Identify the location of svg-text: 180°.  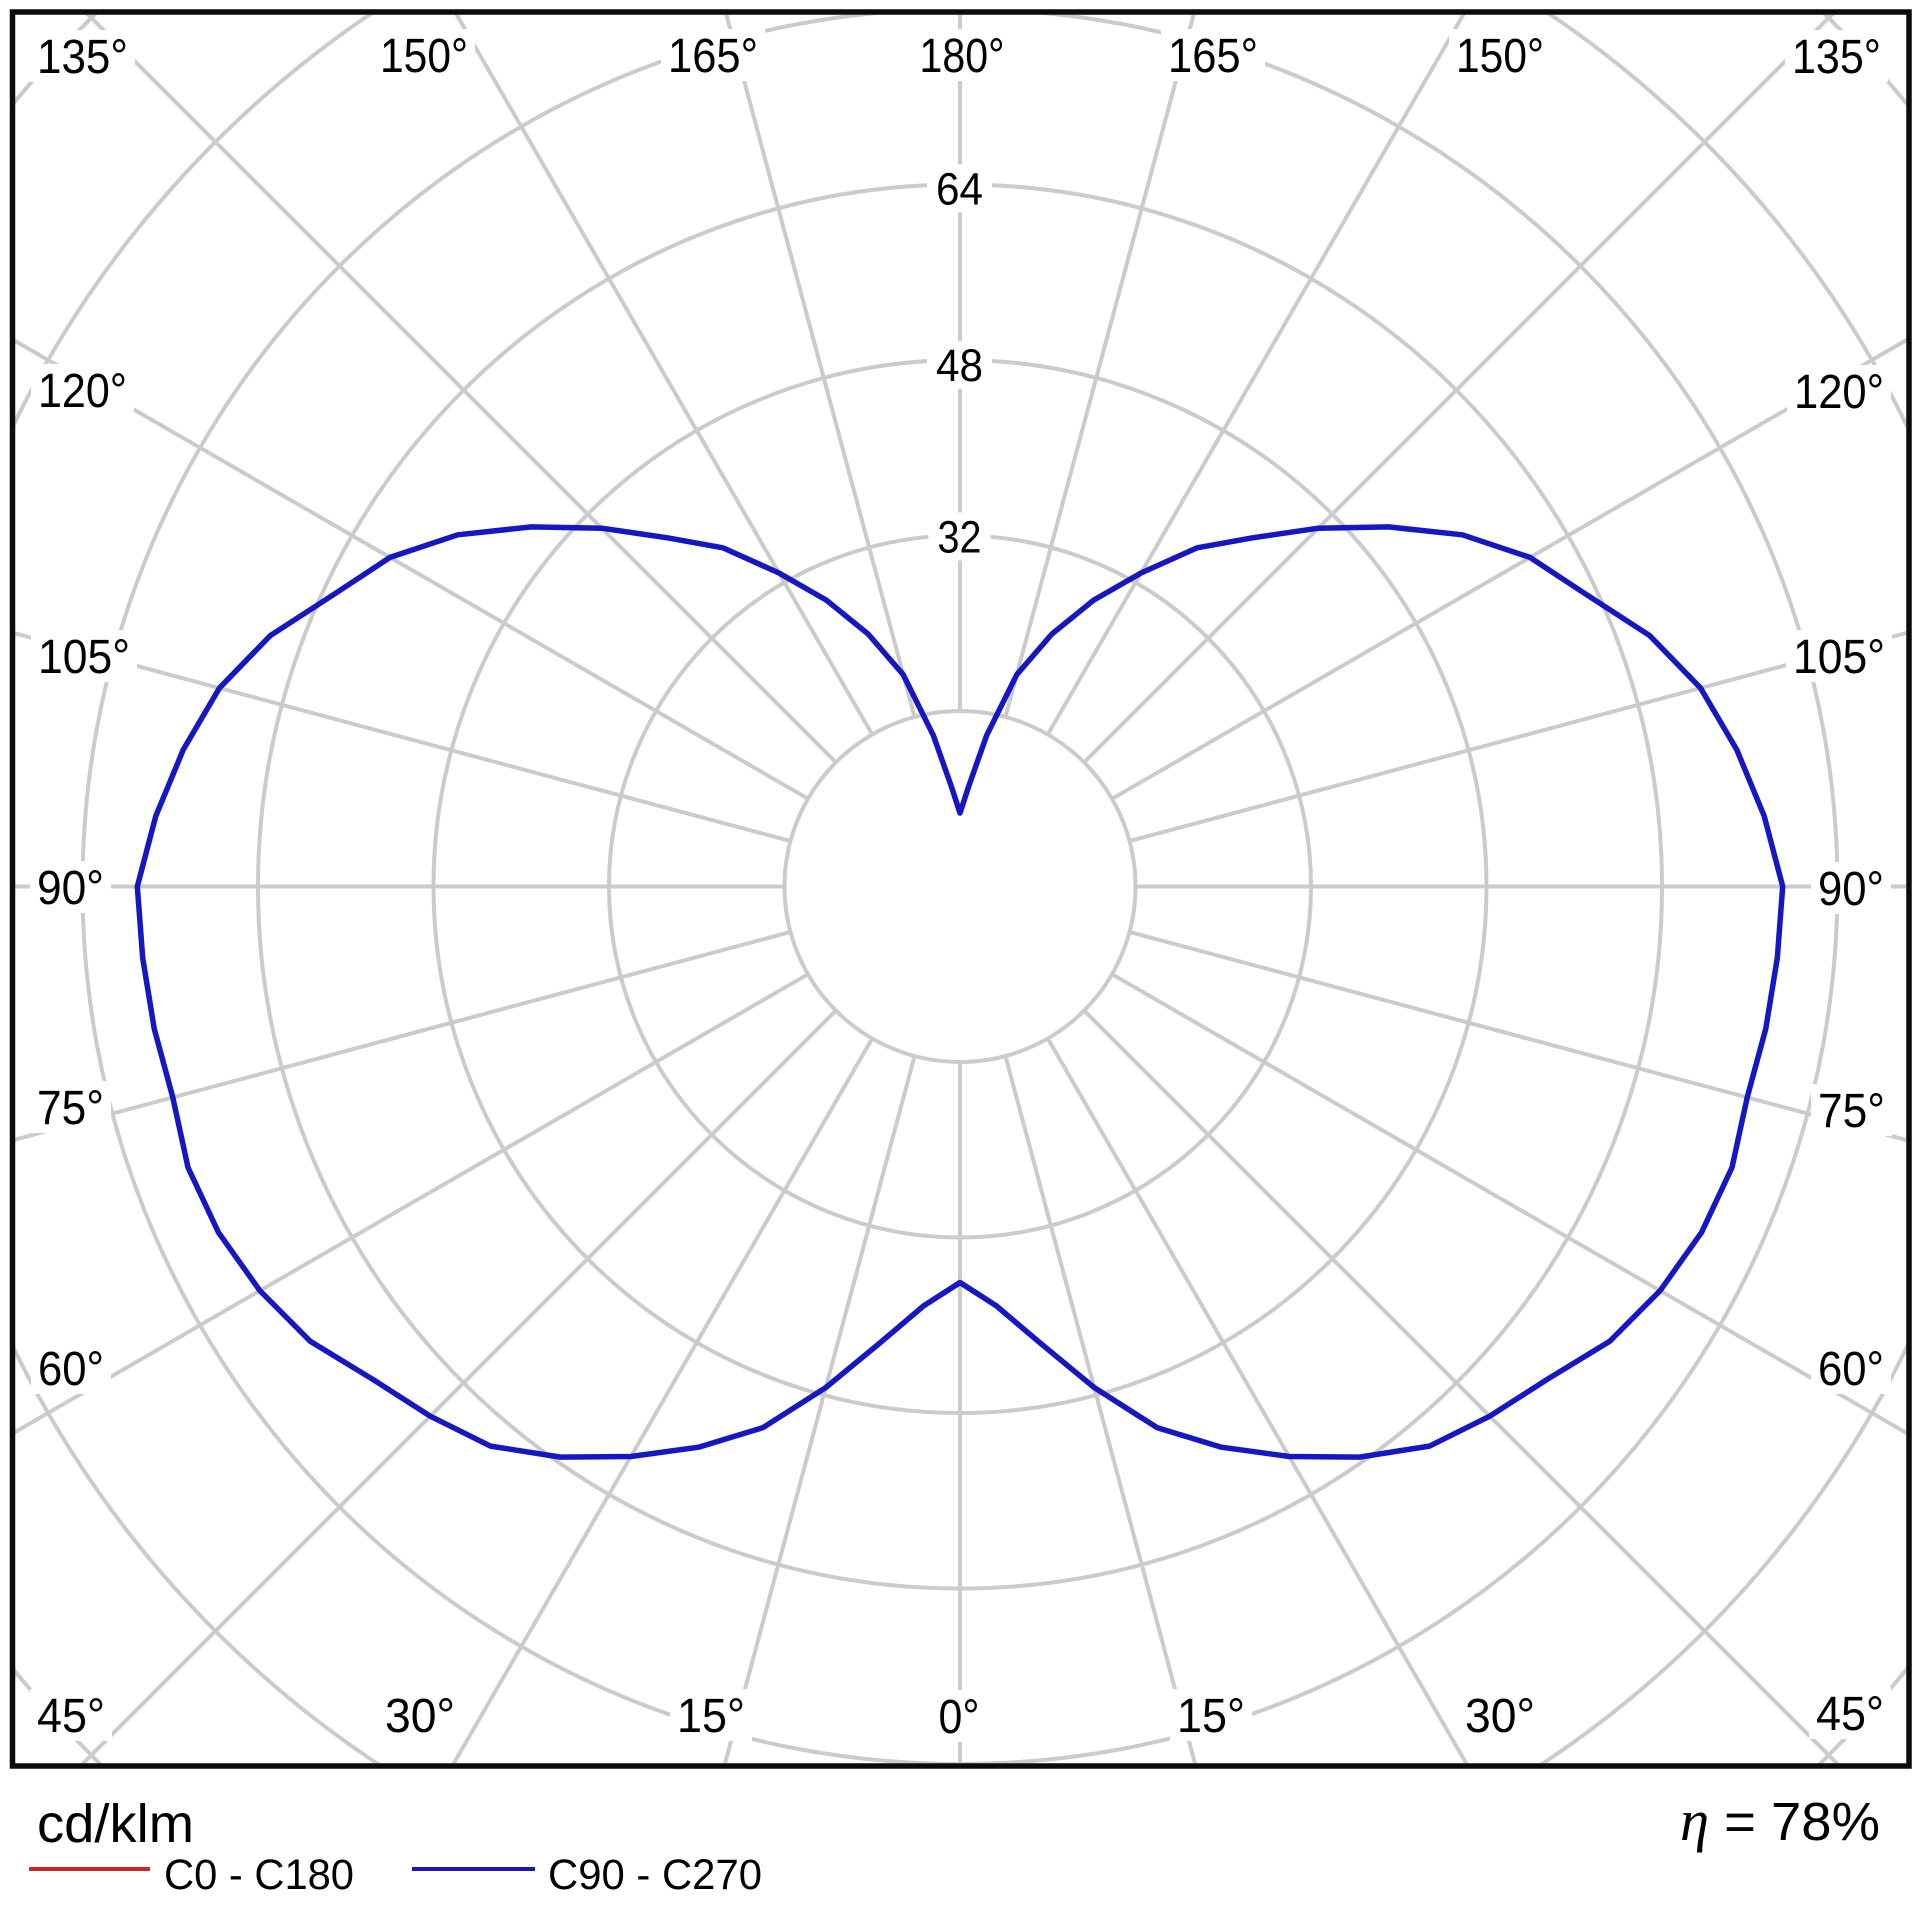
(962, 56).